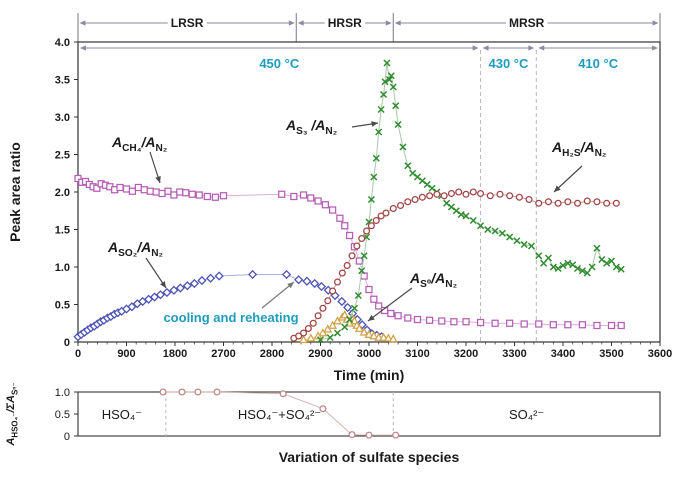 The image size is (692, 481). What do you see at coordinates (15, 192) in the screenshot?
I see `y-axis-title: Peak area ratio` at bounding box center [15, 192].